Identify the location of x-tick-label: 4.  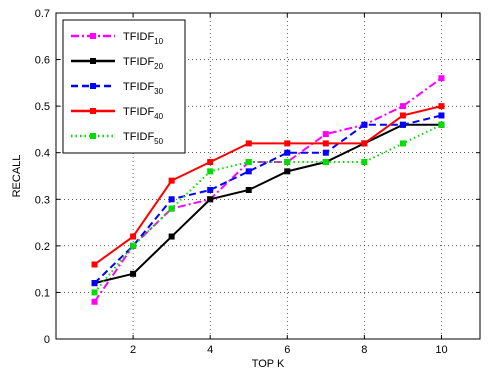
(210, 350).